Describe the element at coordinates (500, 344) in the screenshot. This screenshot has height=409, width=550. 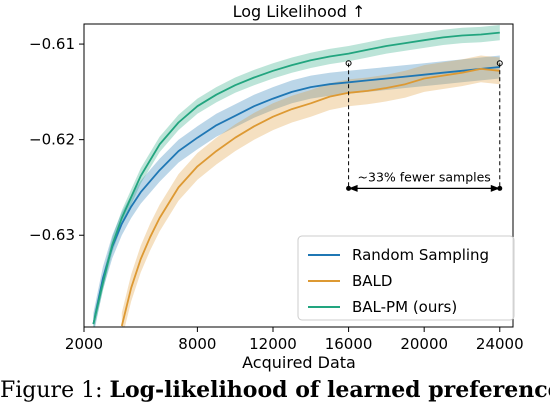
I see `x-tick-label: 24000` at that location.